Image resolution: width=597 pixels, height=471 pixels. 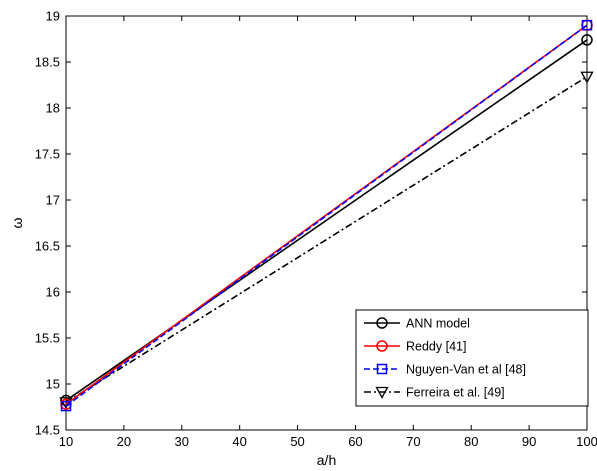 What do you see at coordinates (438, 324) in the screenshot?
I see `legend-label: ANN model` at bounding box center [438, 324].